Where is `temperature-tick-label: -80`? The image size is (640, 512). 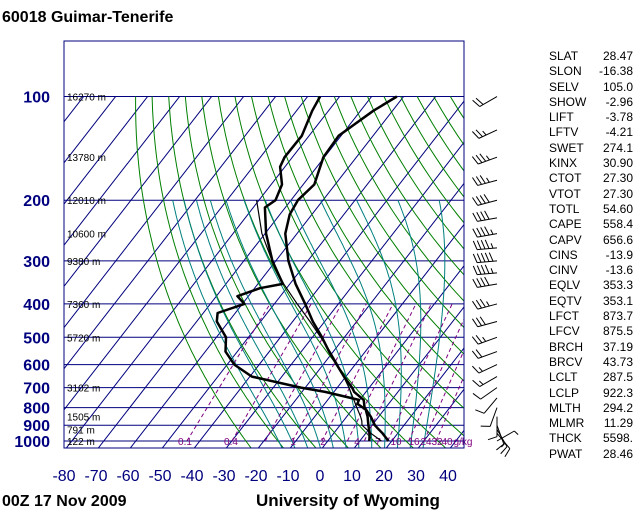
temperature-tick-label: -80 is located at coordinates (63, 476).